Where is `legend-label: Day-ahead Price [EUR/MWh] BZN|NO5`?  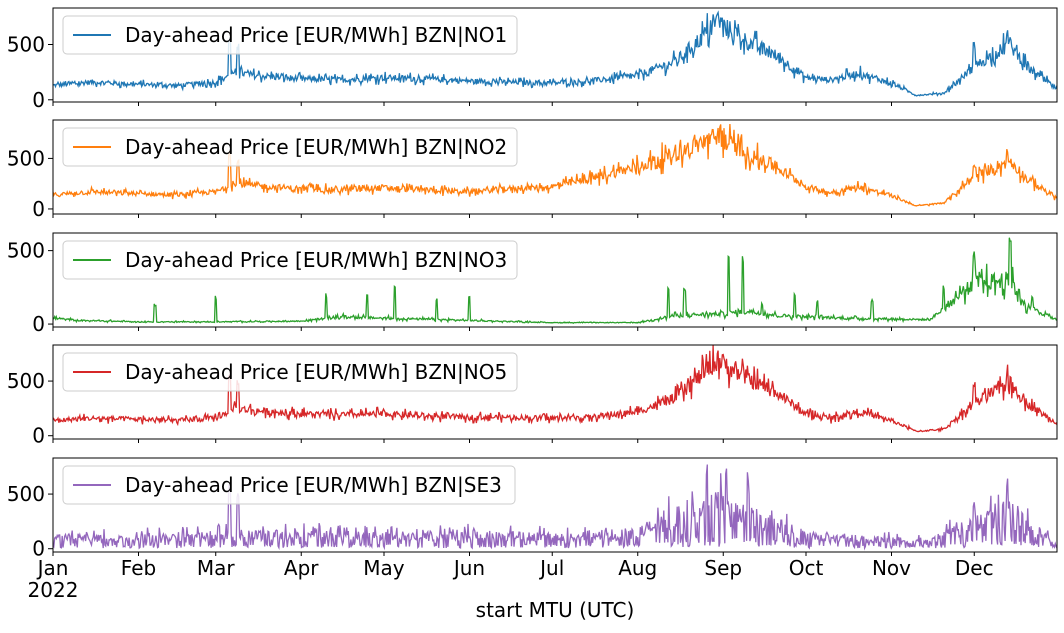 legend-label: Day-ahead Price [EUR/MWh] BZN|NO5 is located at coordinates (316, 372).